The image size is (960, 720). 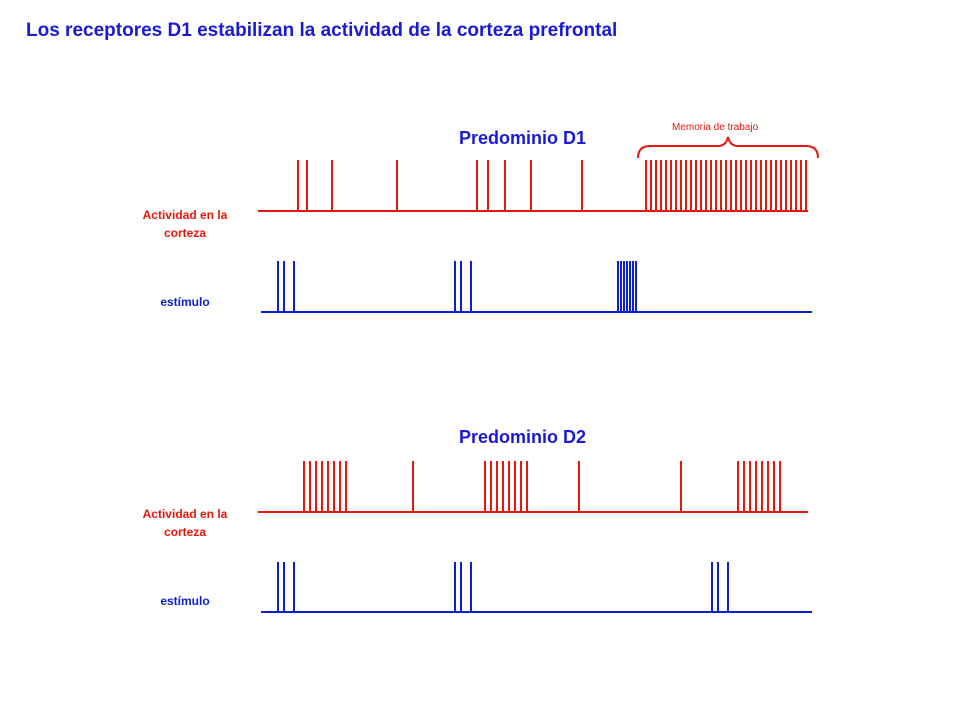 What do you see at coordinates (538, 224) in the screenshot?
I see `panel-d1` at bounding box center [538, 224].